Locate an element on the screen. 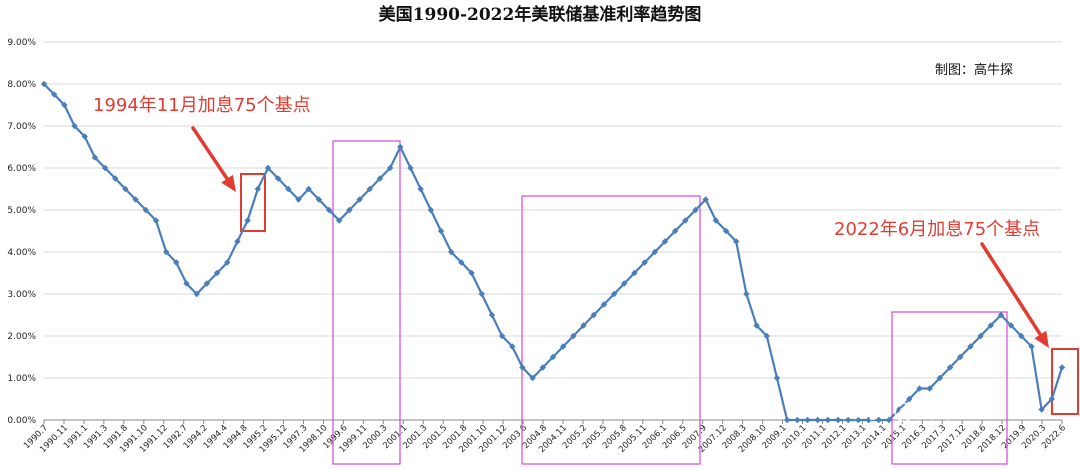  chart-credit: 制图：高牛探 is located at coordinates (974, 70).